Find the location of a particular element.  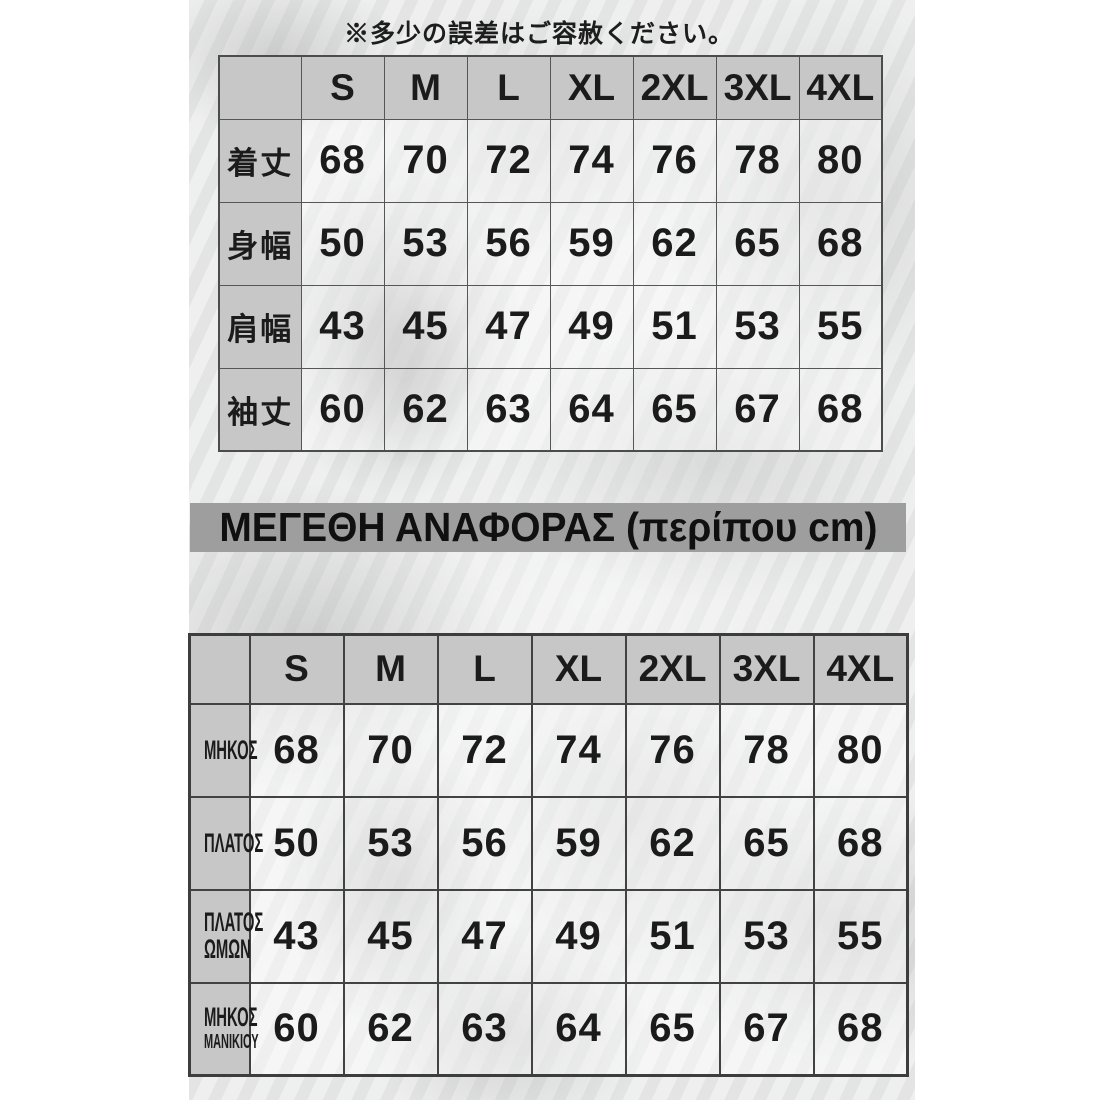

row-label-text: 身幅 is located at coordinates (260, 246).